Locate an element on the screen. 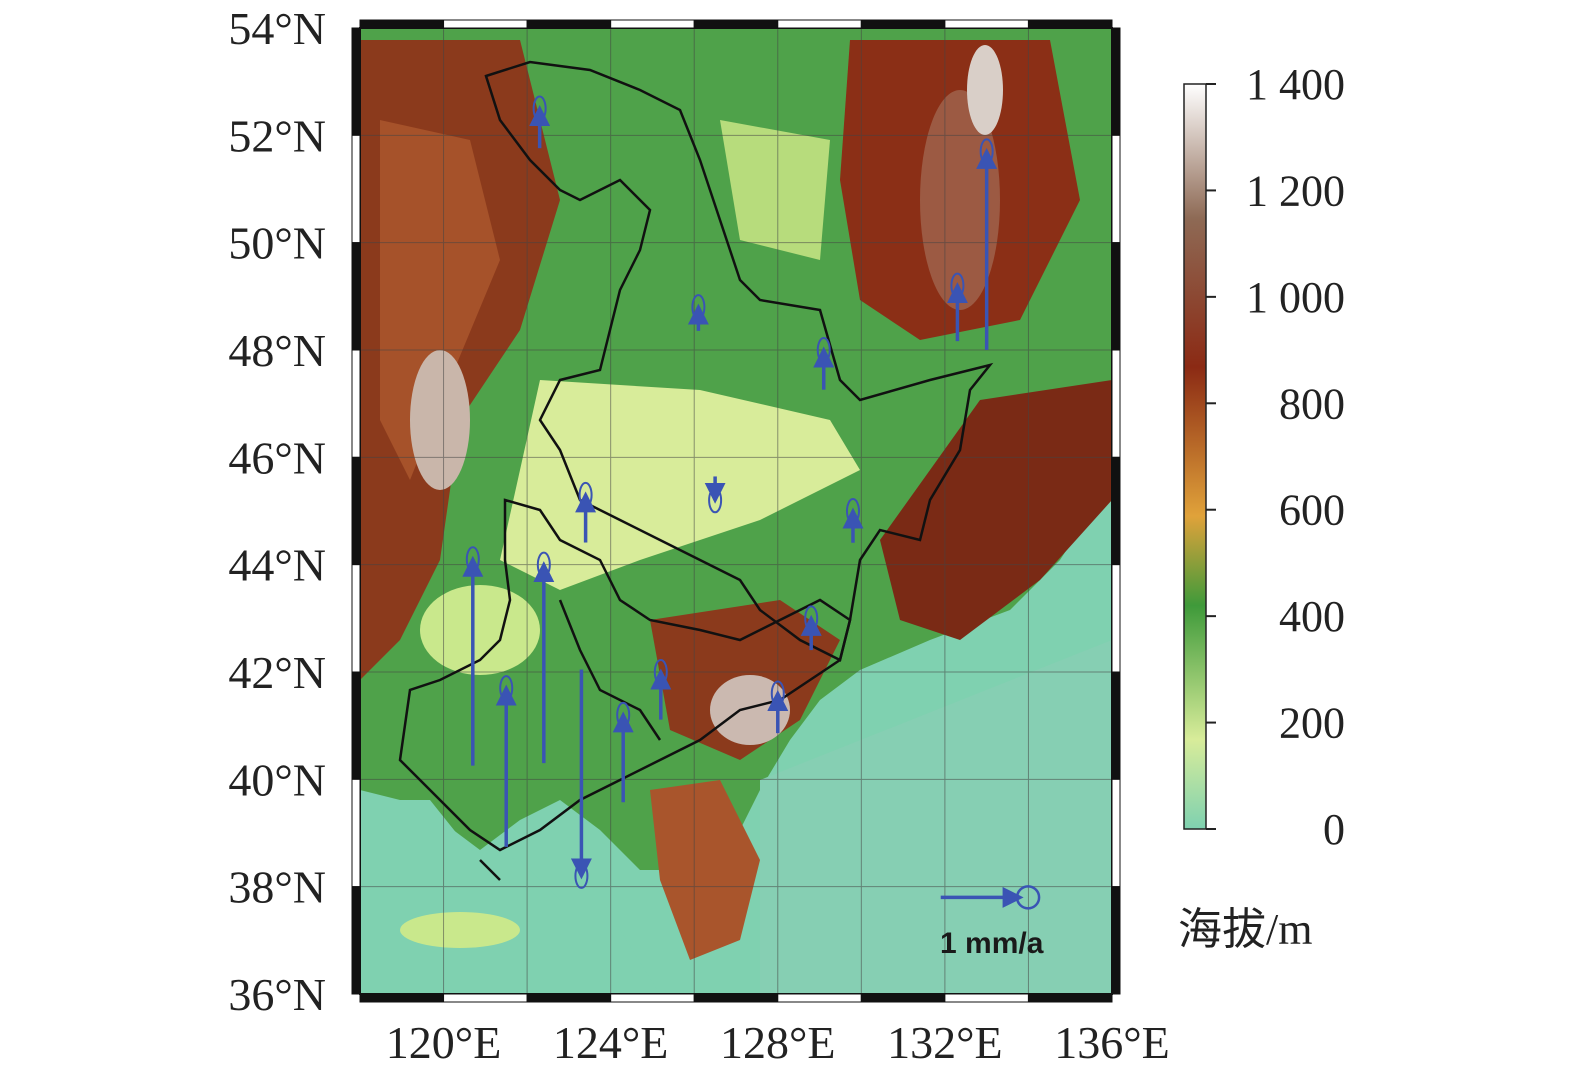 This screenshot has width=1575, height=1076. colorbar-tick-label: 800 is located at coordinates (1312, 403).